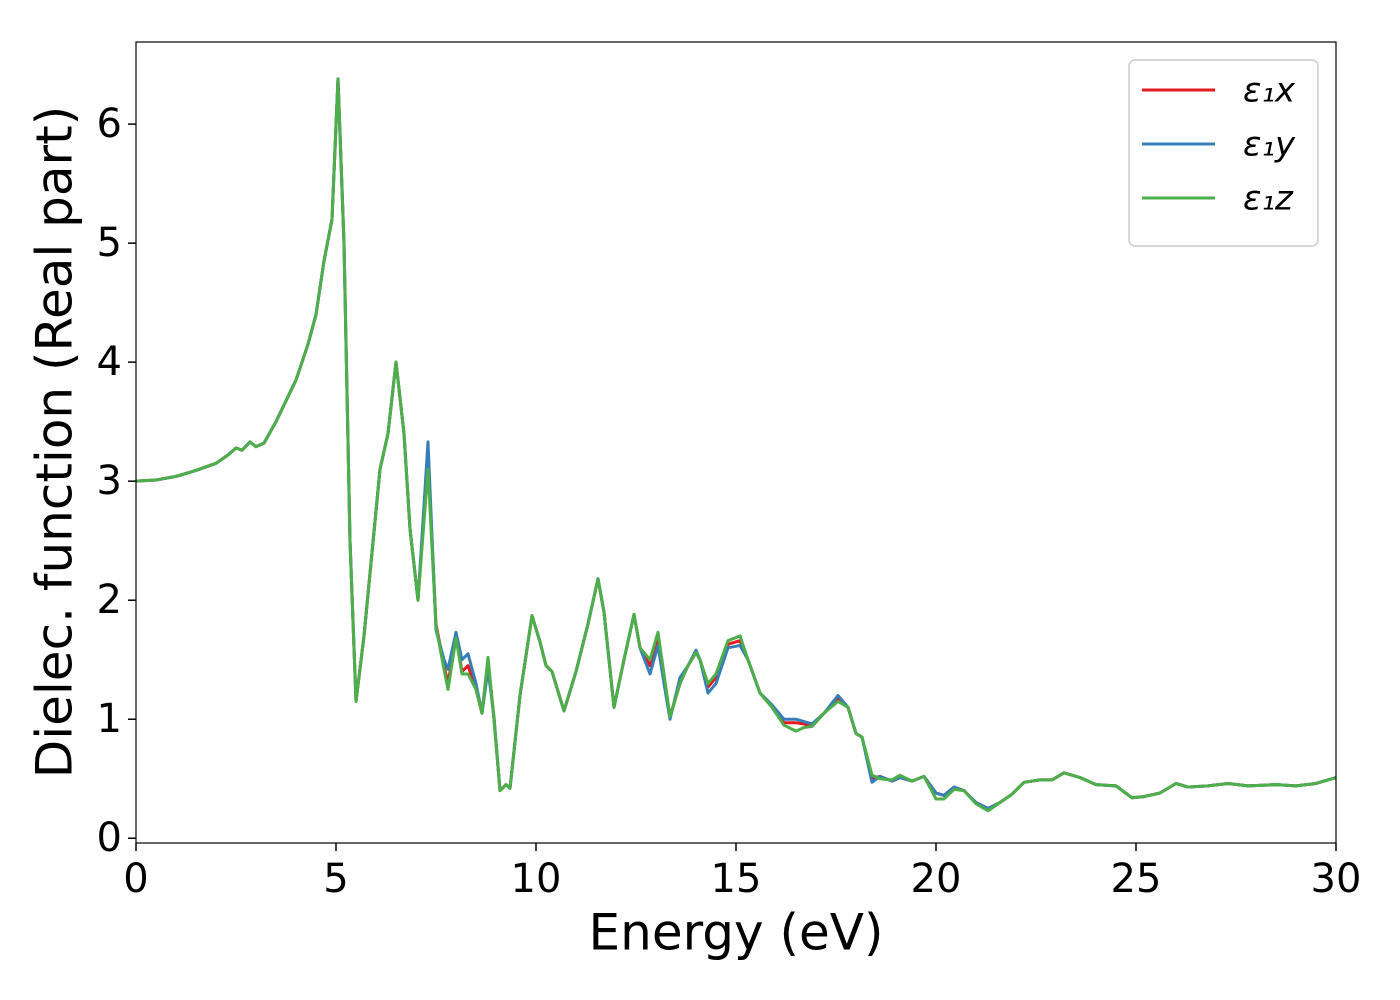 The width and height of the screenshot is (1400, 1000). I want to click on y-axis-label: Dielec. function (Real part), so click(55, 442).